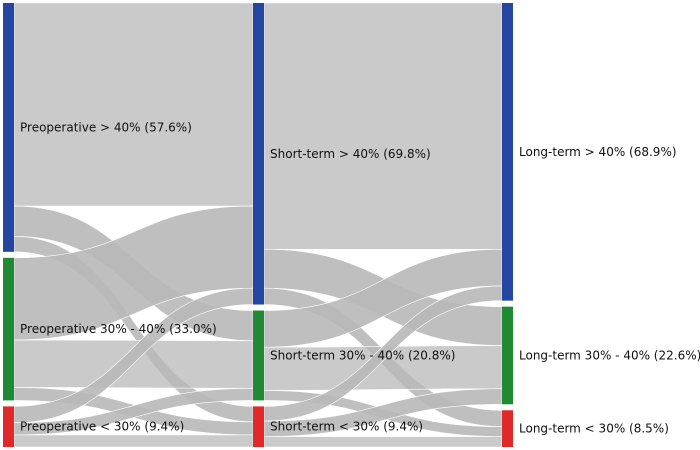 Image resolution: width=700 pixels, height=450 pixels. Describe the element at coordinates (102, 427) in the screenshot. I see `node-label-pre_lt30: Preoperative < 30% (9.4%)` at that location.